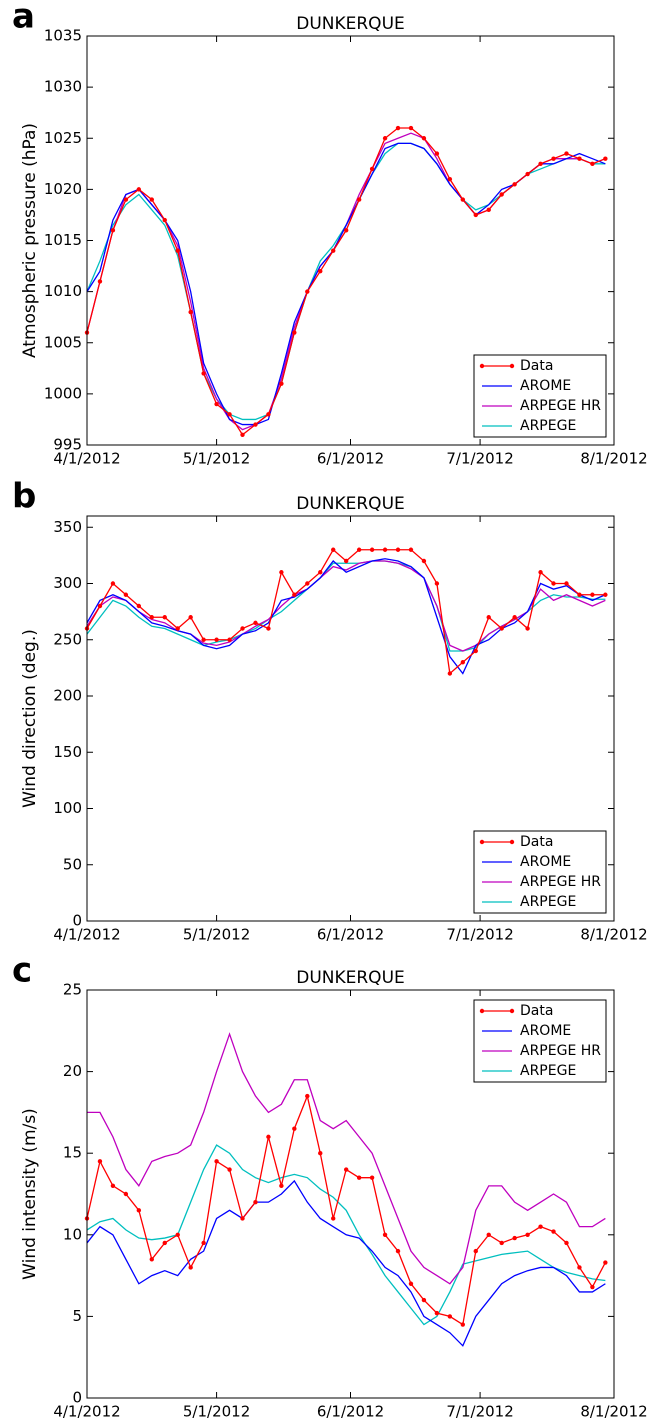 The width and height of the screenshot is (664, 1418). I want to click on chart-title: DUNKERQUE, so click(350, 504).